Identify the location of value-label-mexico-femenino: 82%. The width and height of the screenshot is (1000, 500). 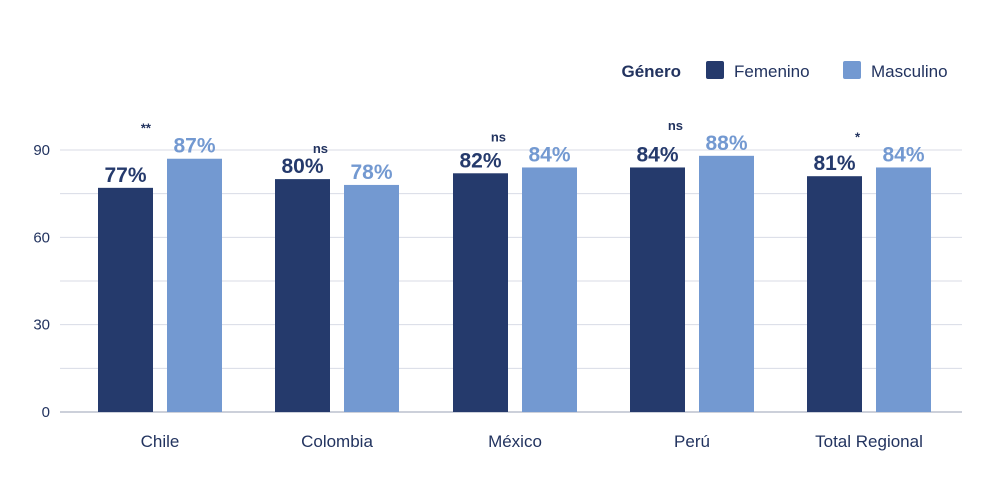
(480, 160).